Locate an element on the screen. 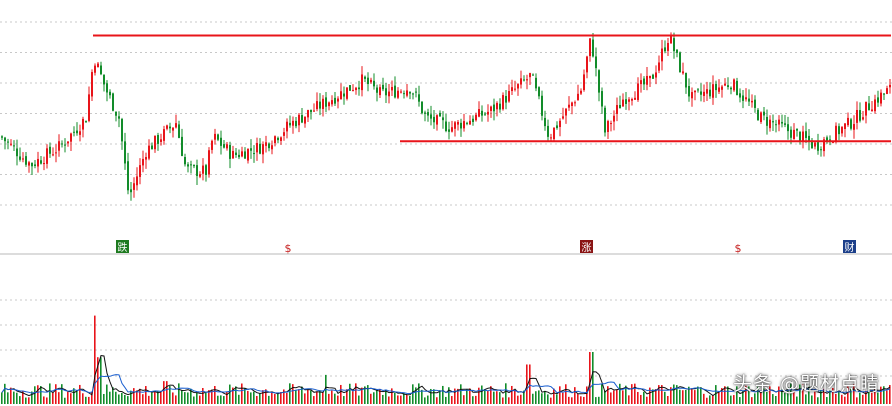 Image resolution: width=892 pixels, height=406 pixels. event-marker: $ is located at coordinates (288, 248).